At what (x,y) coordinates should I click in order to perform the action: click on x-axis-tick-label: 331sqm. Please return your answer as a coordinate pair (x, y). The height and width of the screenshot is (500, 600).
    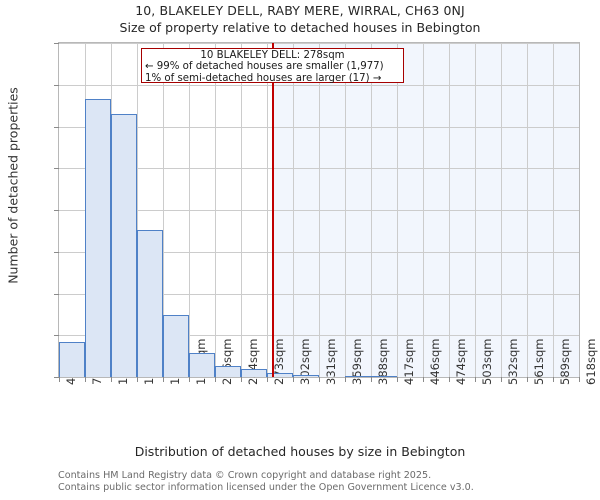
    Looking at the image, I should click on (331, 361).